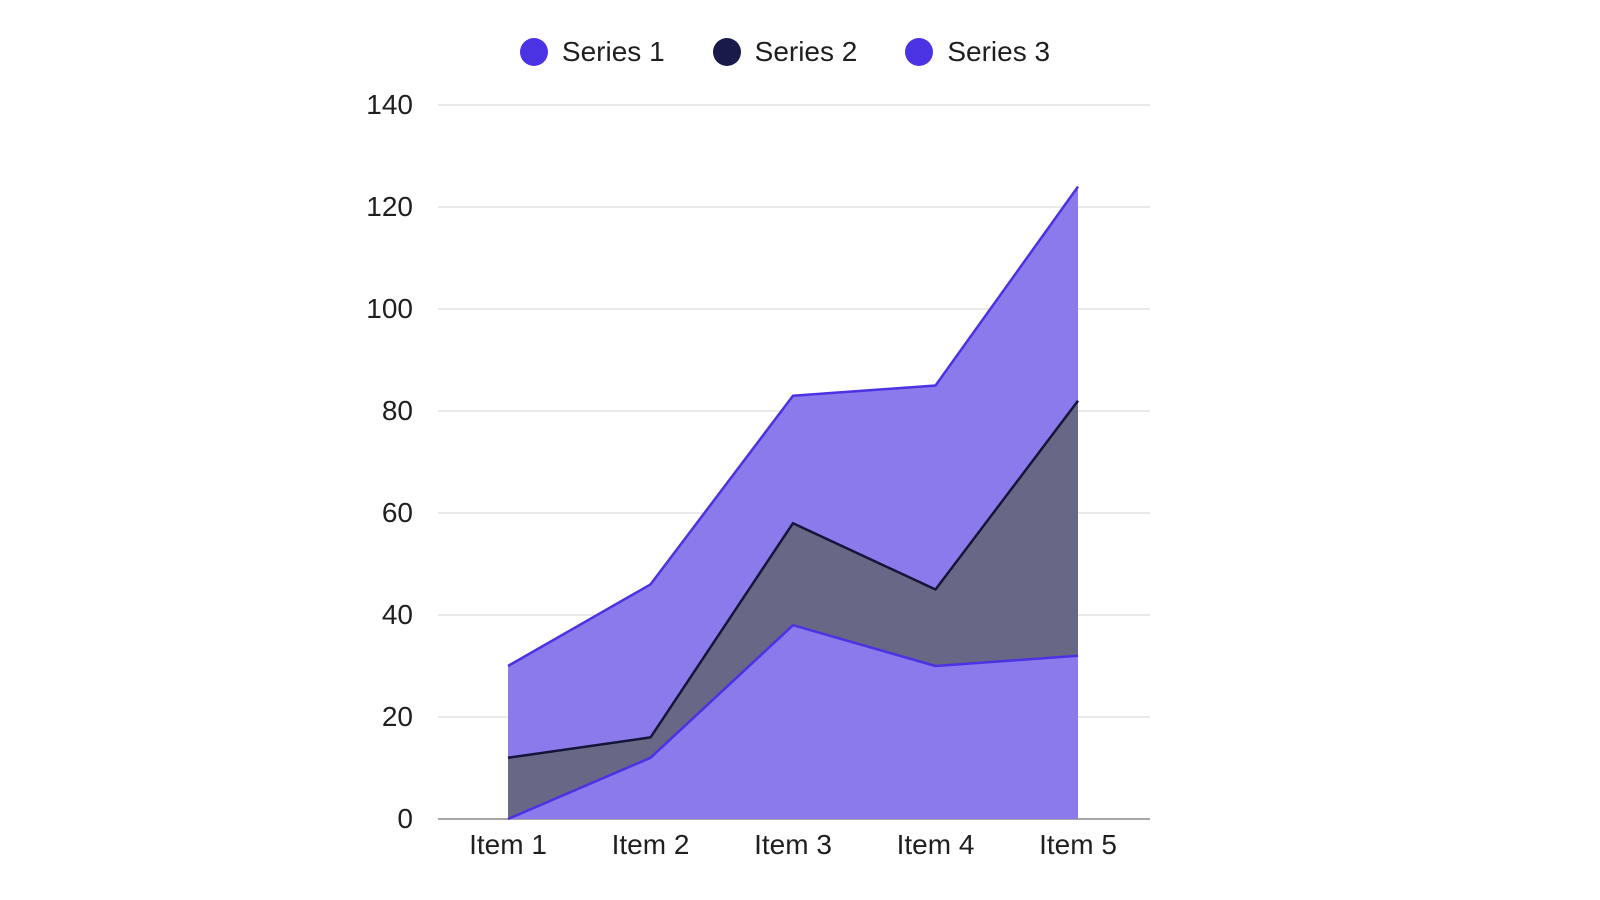  I want to click on y-tick-label-60: 60, so click(397, 512).